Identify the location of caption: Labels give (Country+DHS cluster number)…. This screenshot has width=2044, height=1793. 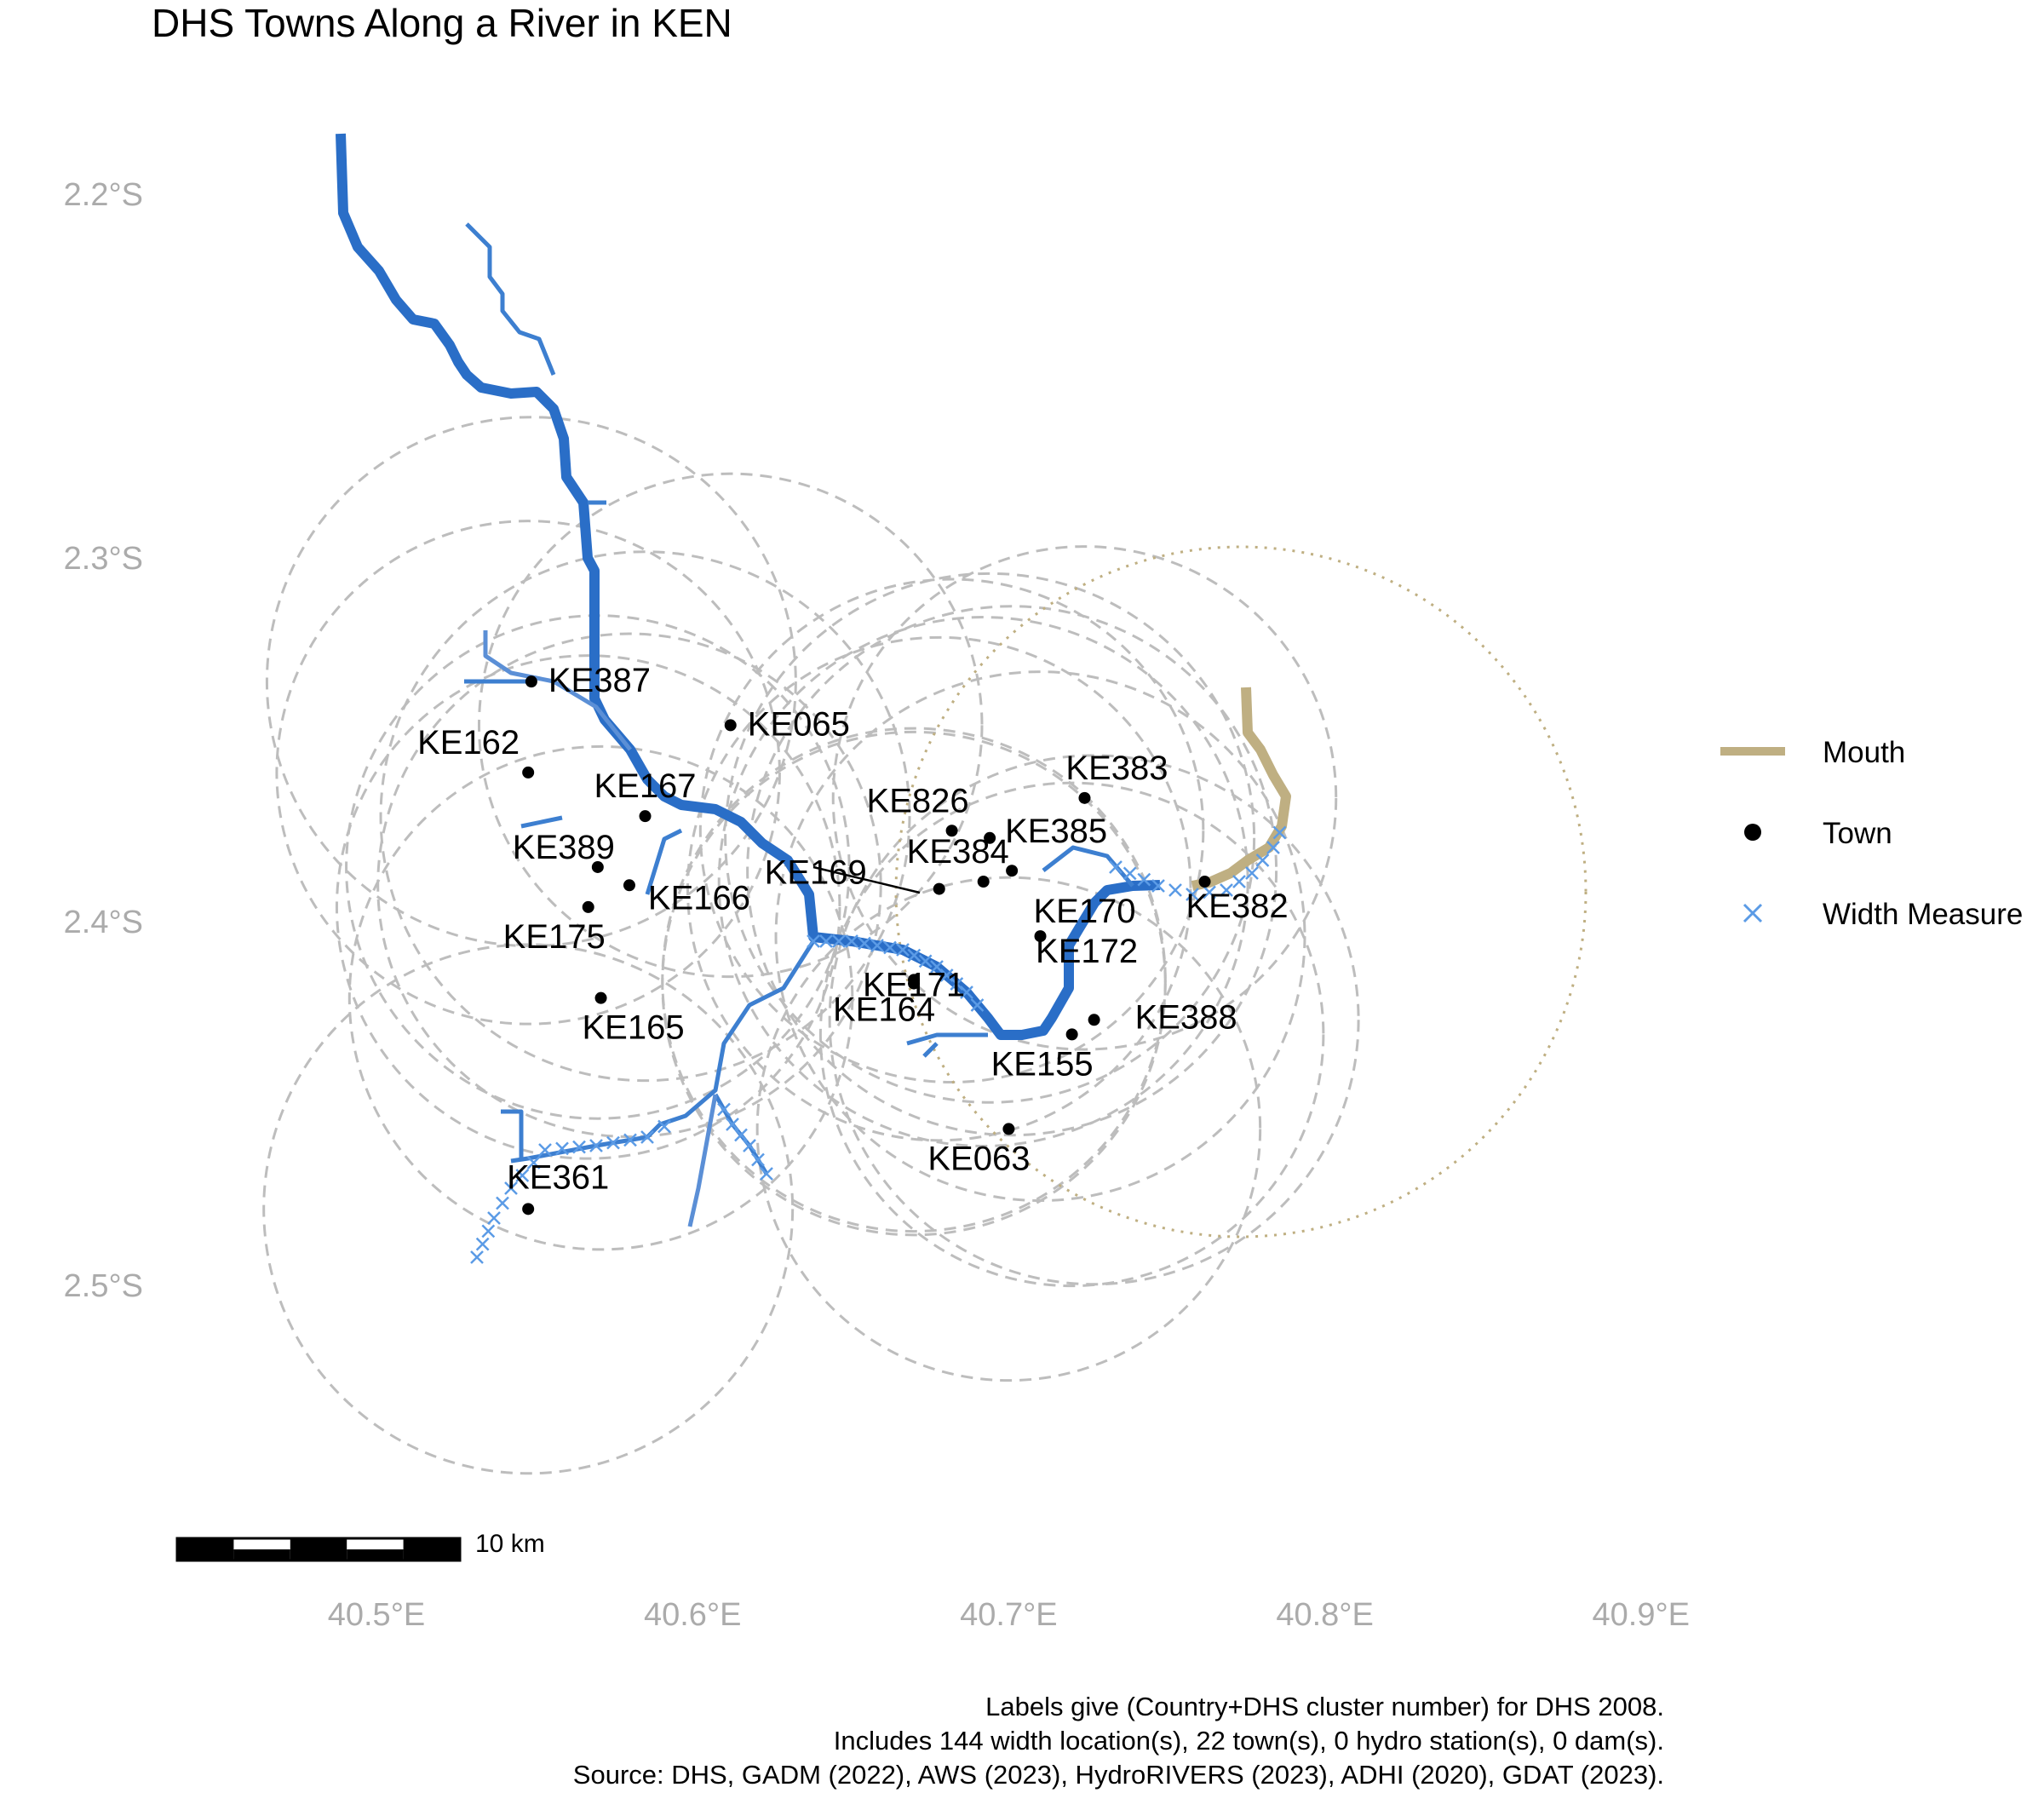
(1118, 1741).